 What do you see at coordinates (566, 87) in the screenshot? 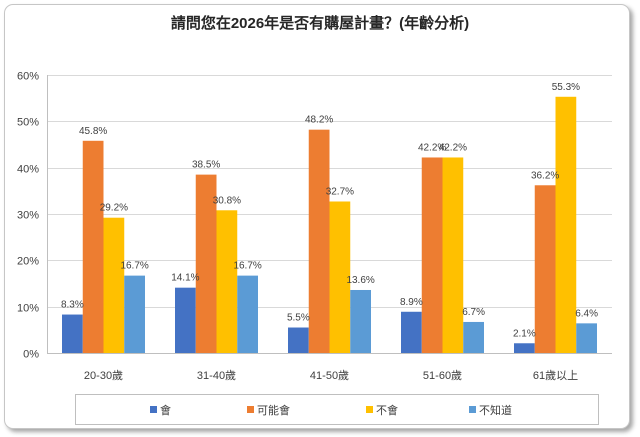
I see `data-label: 55.3%` at bounding box center [566, 87].